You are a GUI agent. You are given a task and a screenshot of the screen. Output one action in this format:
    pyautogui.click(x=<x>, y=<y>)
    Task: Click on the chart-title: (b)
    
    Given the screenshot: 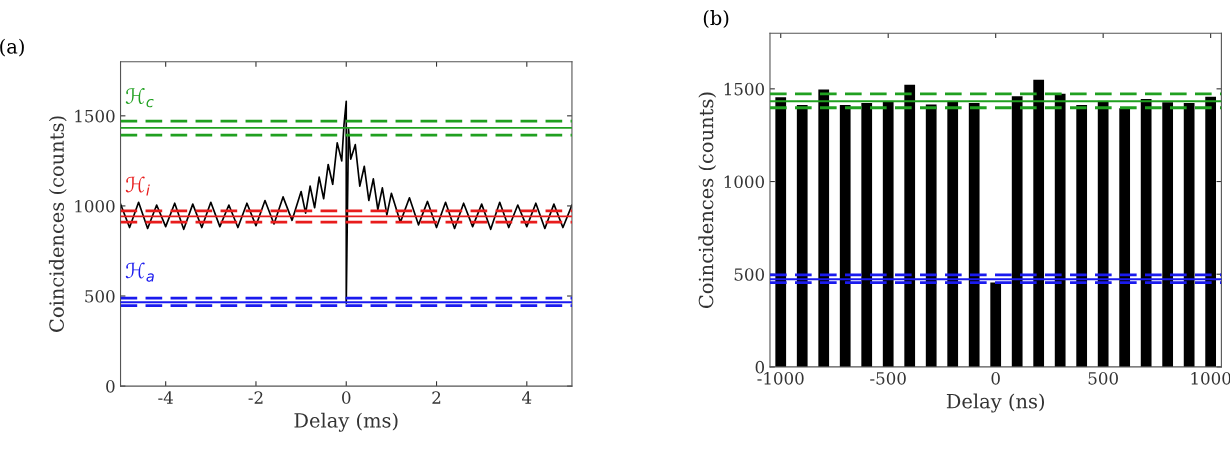 What is the action you would take?
    pyautogui.click(x=716, y=19)
    